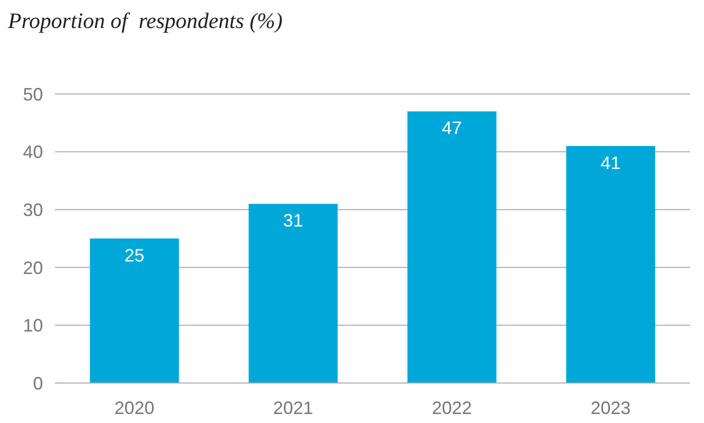 The height and width of the screenshot is (423, 704). What do you see at coordinates (32, 94) in the screenshot?
I see `y-tick-label: 50` at bounding box center [32, 94].